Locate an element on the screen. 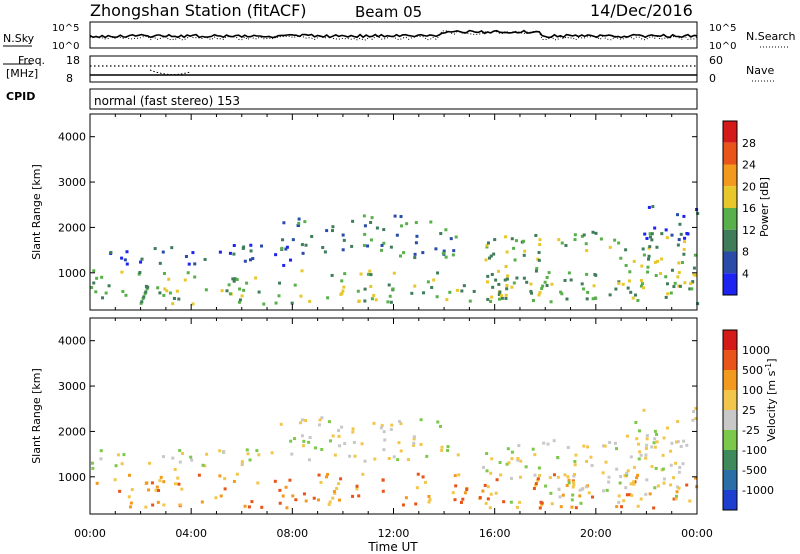 Image resolution: width=800 pixels, height=554 pixels. colorbar-tick: 20 is located at coordinates (749, 186).